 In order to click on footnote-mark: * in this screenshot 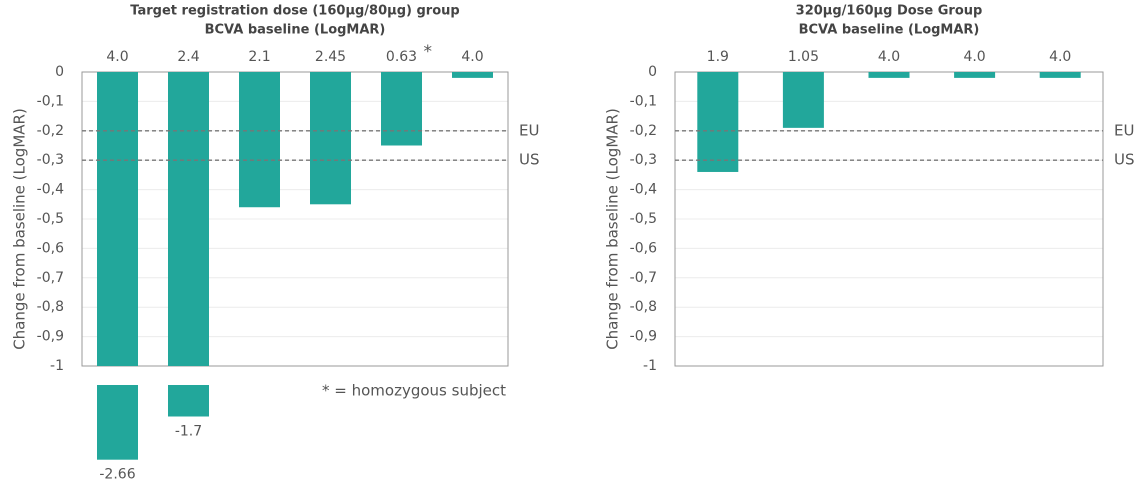, I will do `click(428, 52)`.